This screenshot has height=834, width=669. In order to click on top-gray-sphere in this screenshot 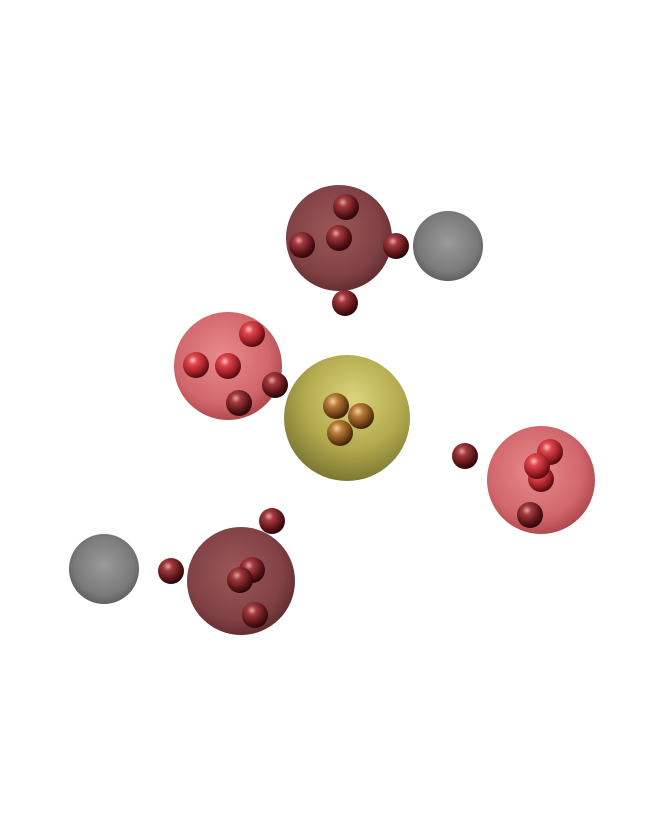, I will do `click(448, 246)`.